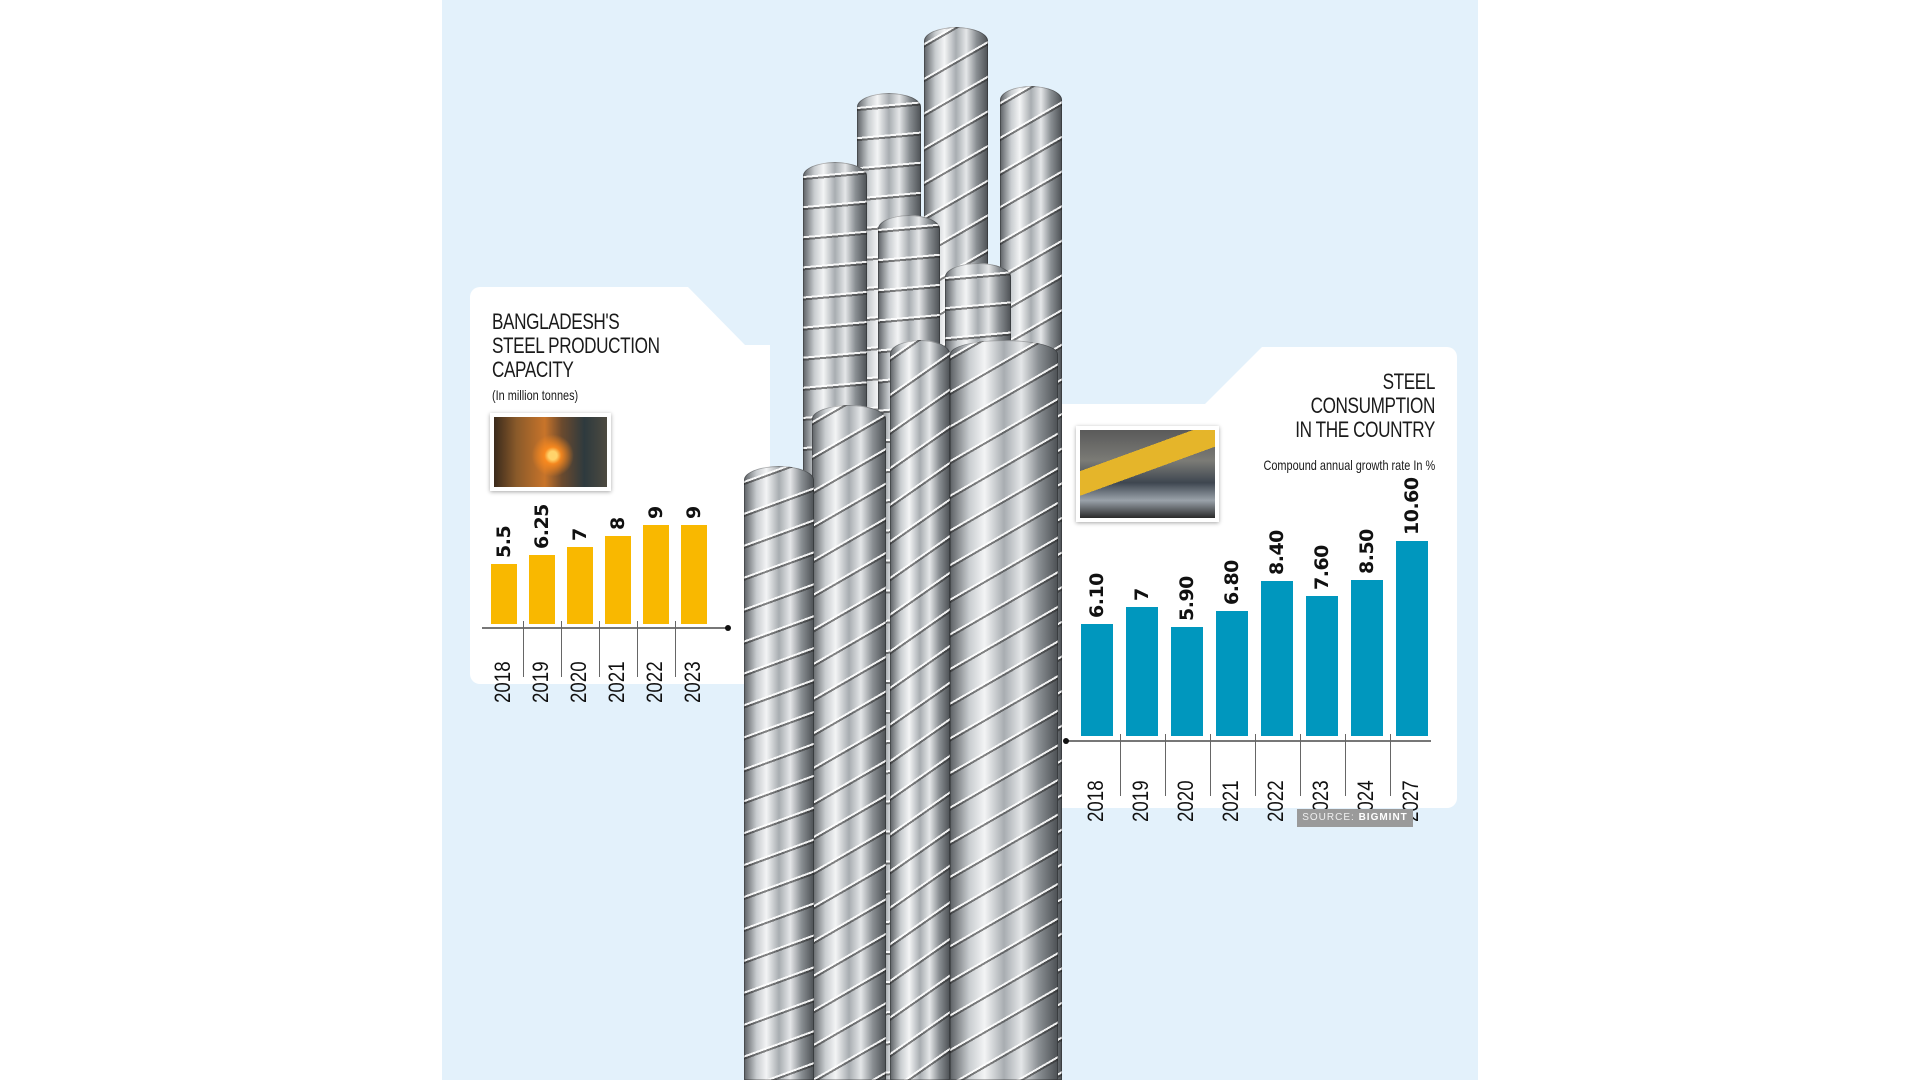 This screenshot has width=1920, height=1080. I want to click on bar-value-label: 6.80, so click(1232, 582).